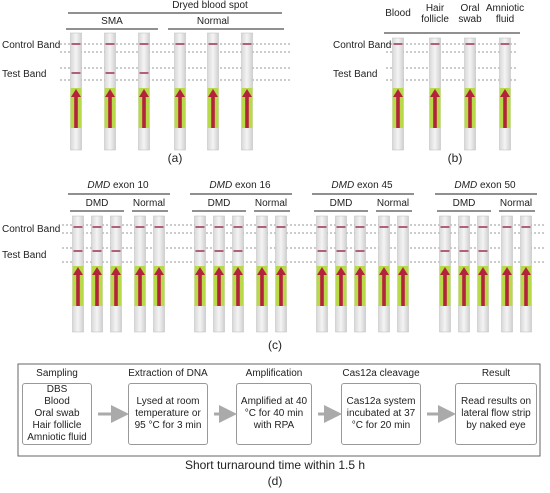 Image resolution: width=550 pixels, height=493 pixels. What do you see at coordinates (455, 158) in the screenshot?
I see `panel-label: (b)` at bounding box center [455, 158].